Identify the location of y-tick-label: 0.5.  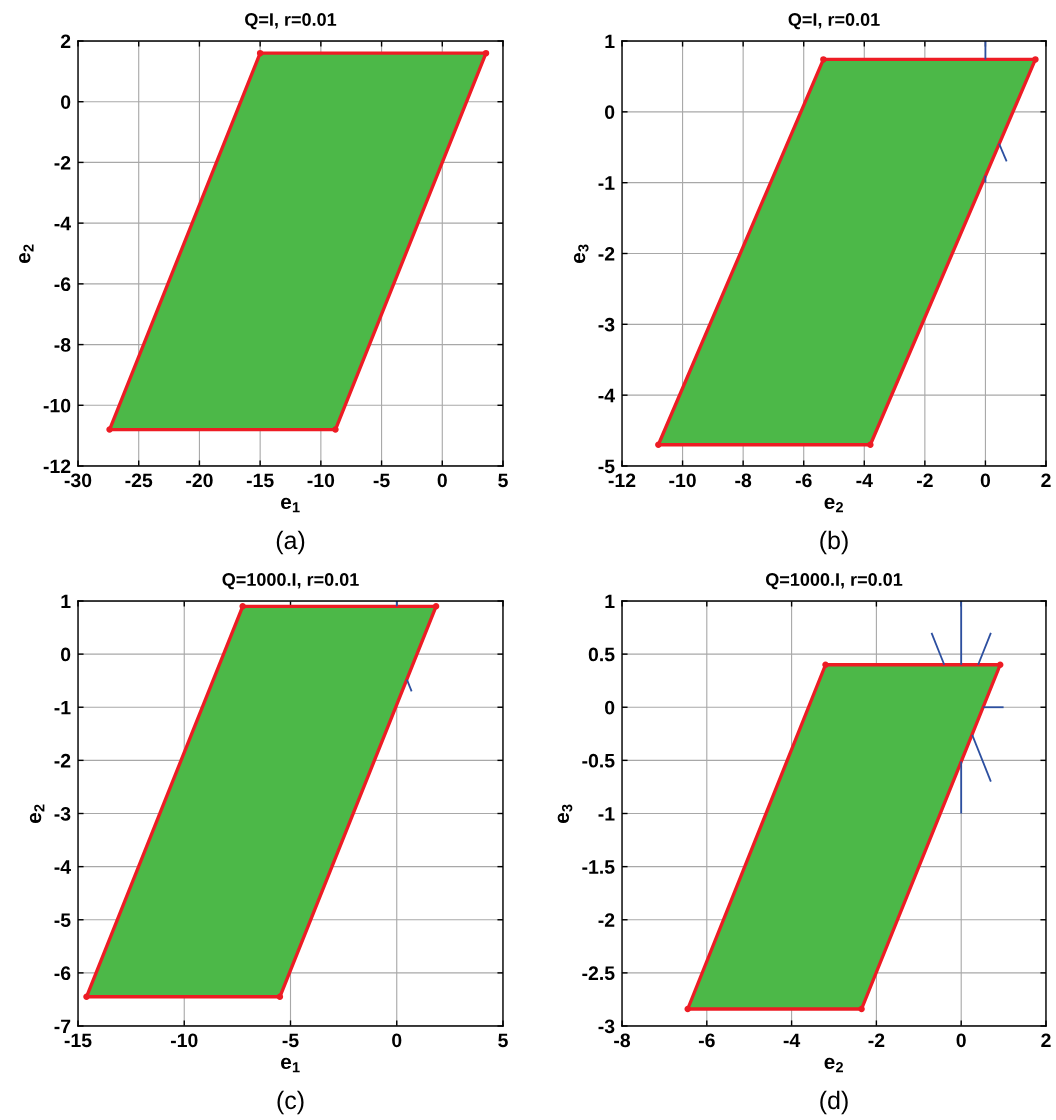
(601, 654).